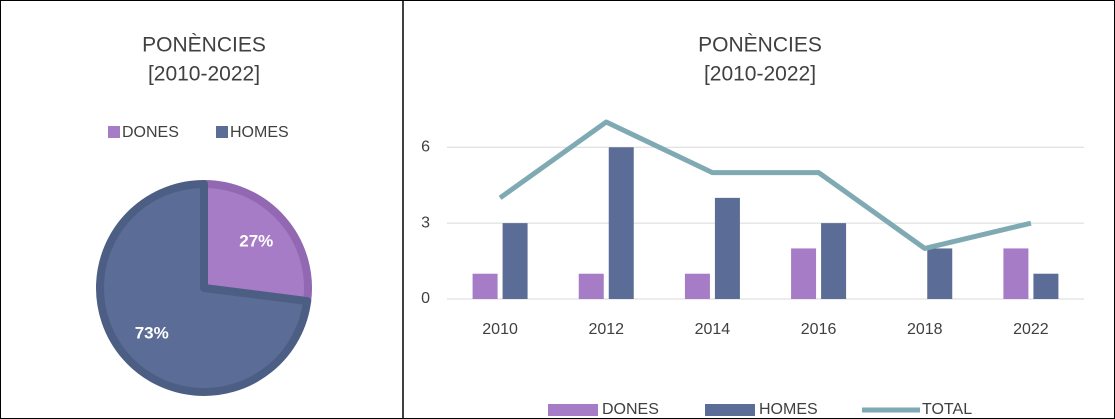  What do you see at coordinates (204, 74) in the screenshot?
I see `pie-subtitle: [2010-2022]` at bounding box center [204, 74].